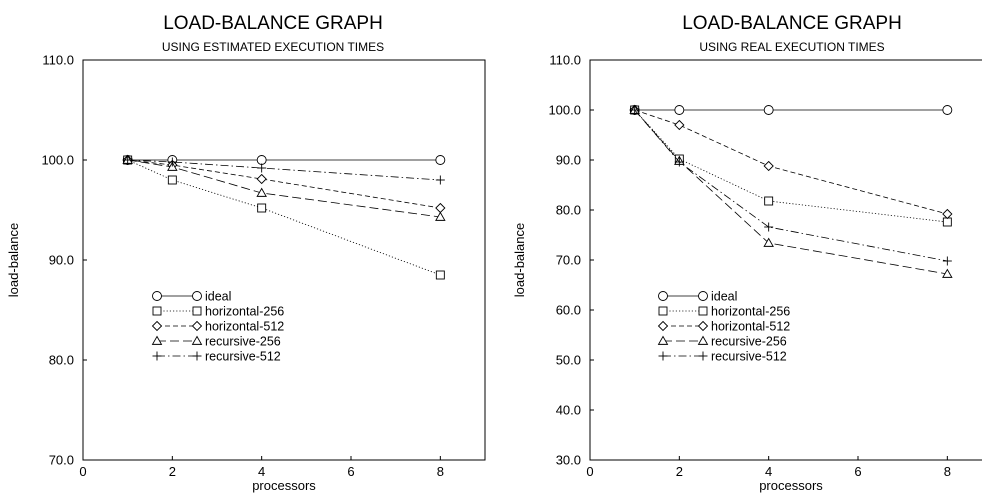 The image size is (982, 493). What do you see at coordinates (261, 467) in the screenshot?
I see `x-tick-labels: 0 2 4 6 8` at bounding box center [261, 467].